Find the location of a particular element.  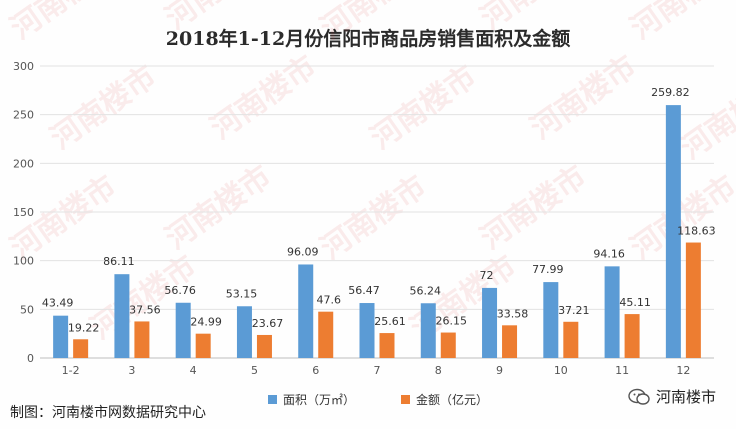

wechat-icon is located at coordinates (639, 396).